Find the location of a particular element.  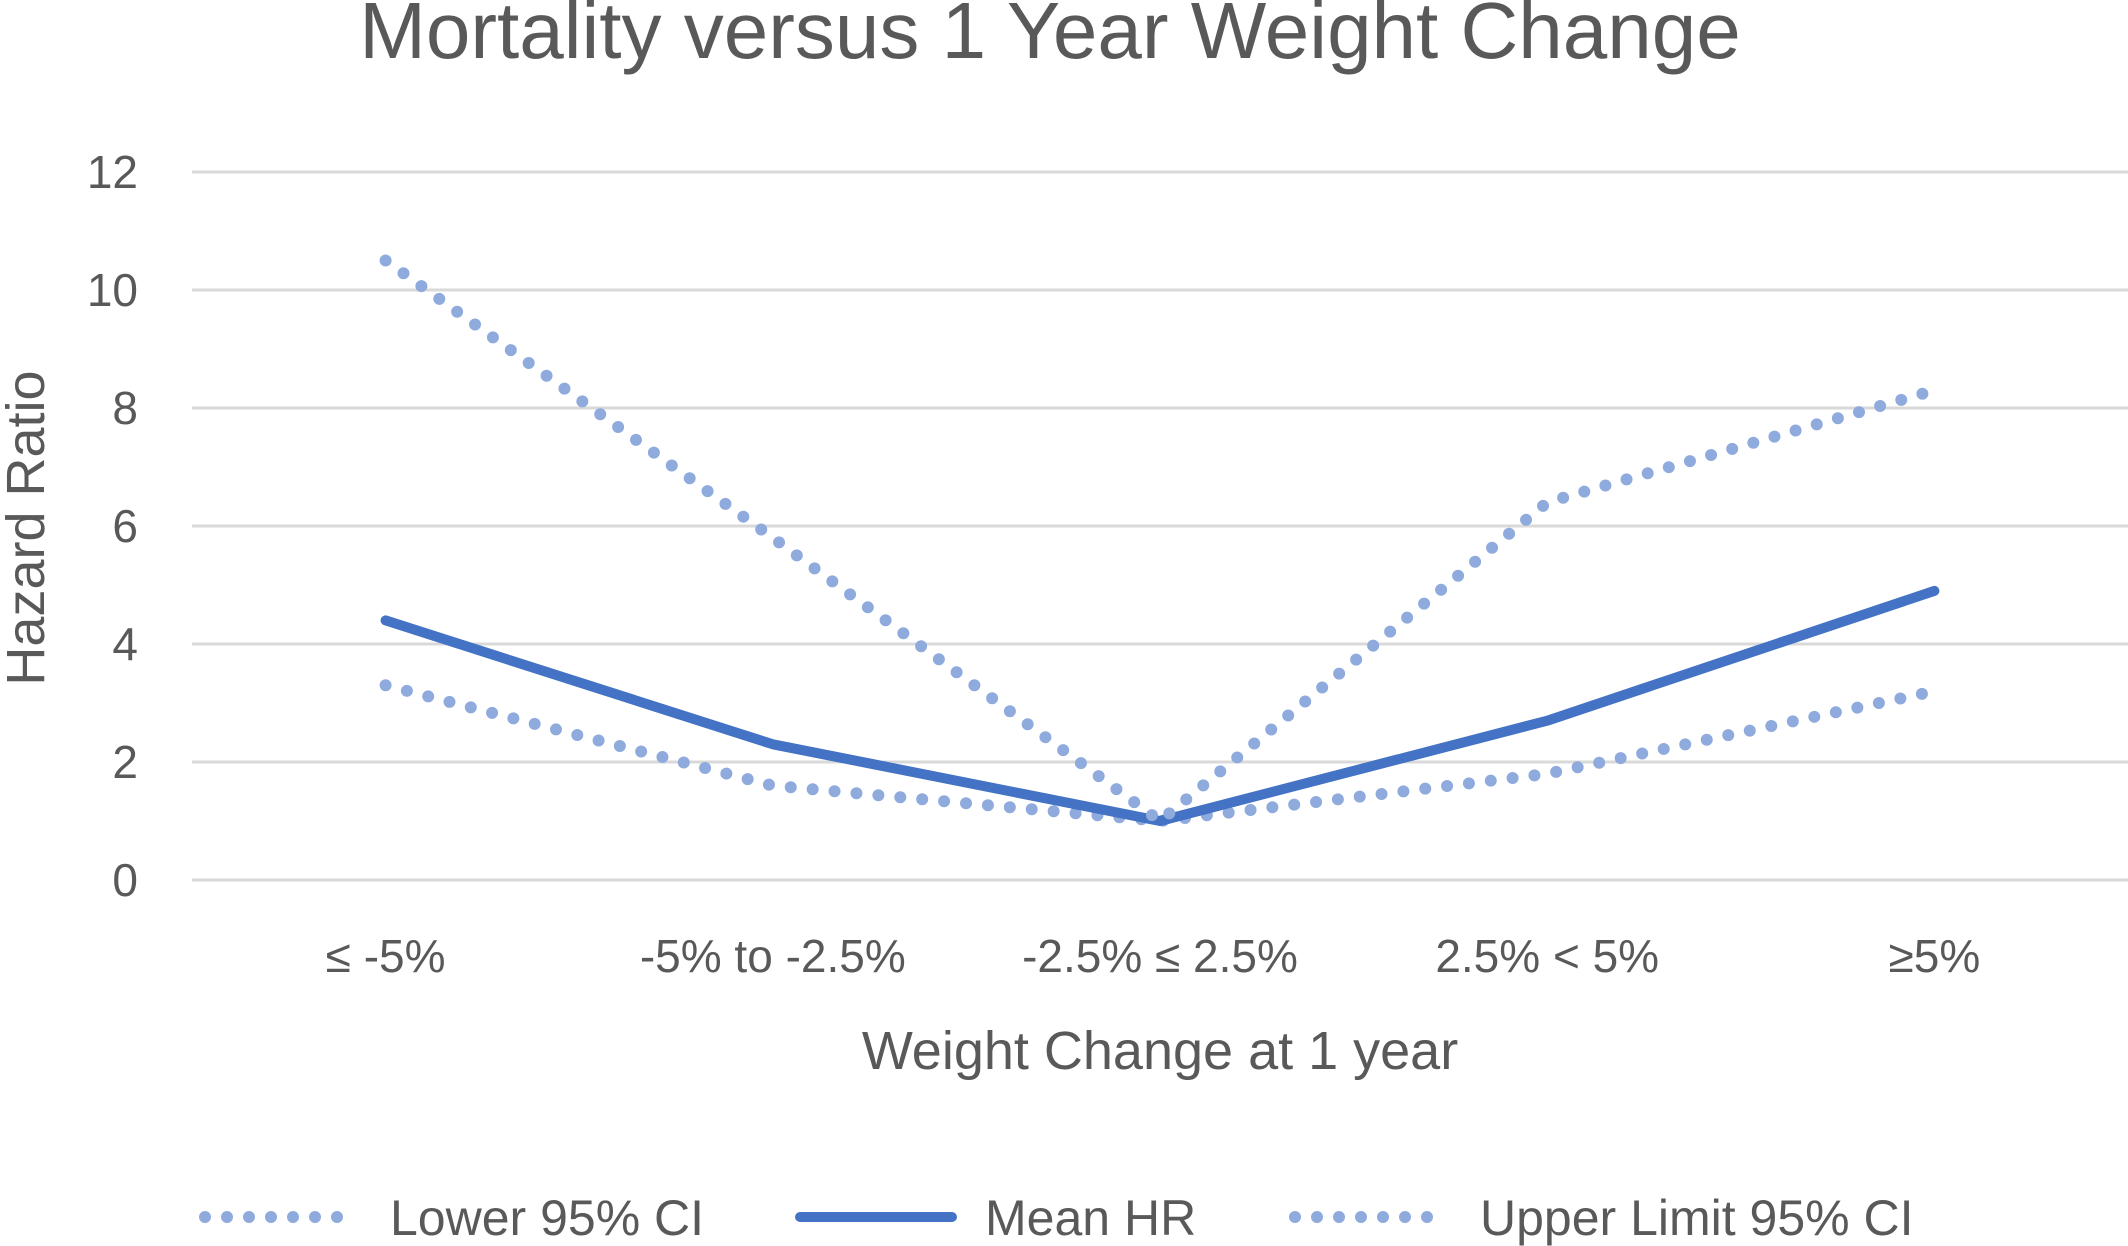

legend-label: Mean HR is located at coordinates (1090, 1218).